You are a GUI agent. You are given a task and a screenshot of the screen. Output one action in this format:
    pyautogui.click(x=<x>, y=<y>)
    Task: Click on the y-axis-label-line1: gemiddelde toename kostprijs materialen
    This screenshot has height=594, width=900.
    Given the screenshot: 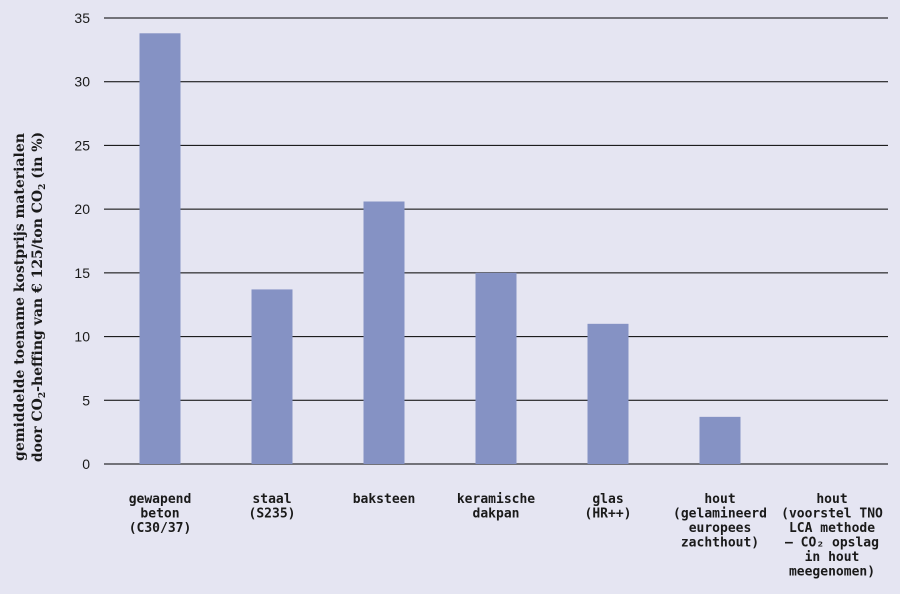 What is the action you would take?
    pyautogui.click(x=20, y=297)
    